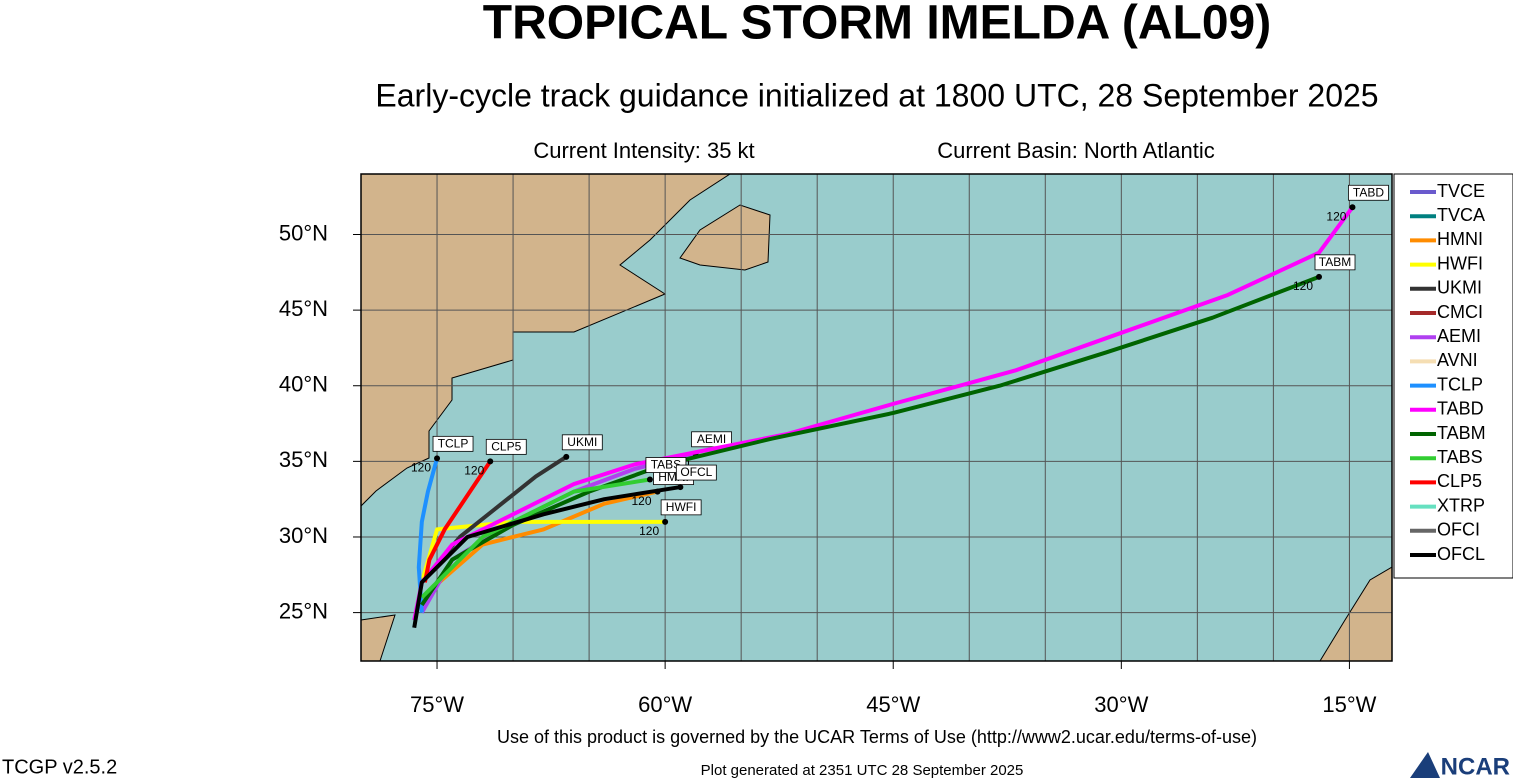  What do you see at coordinates (1349, 704) in the screenshot?
I see `x-tick-label: 15°W` at bounding box center [1349, 704].